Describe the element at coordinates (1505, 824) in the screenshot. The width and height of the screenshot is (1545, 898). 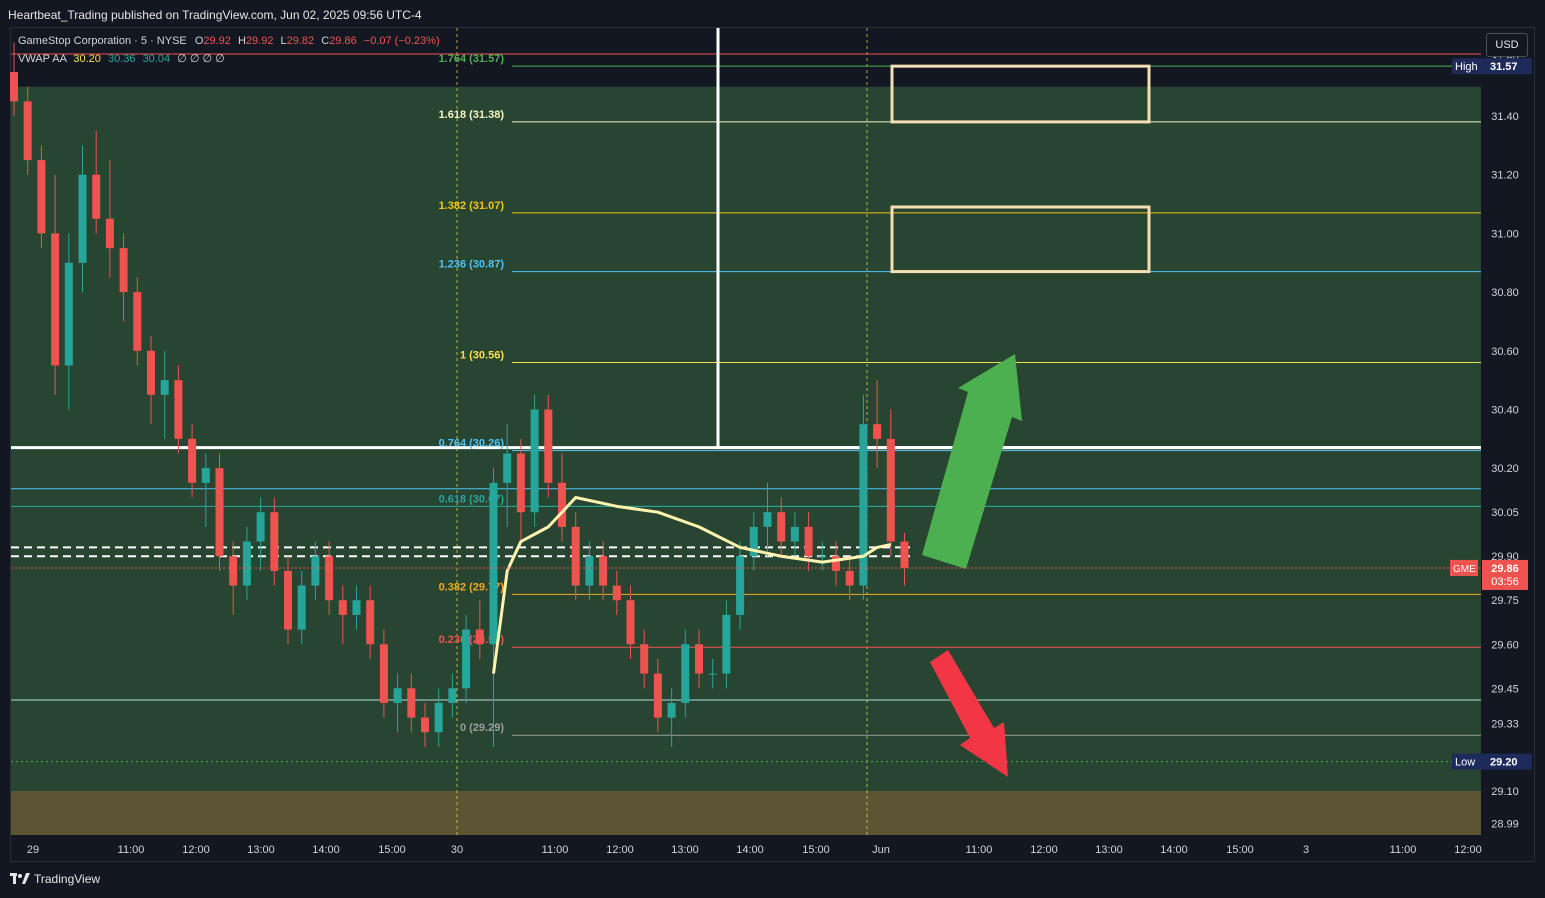
I see `price-axis-label: 28.99` at that location.